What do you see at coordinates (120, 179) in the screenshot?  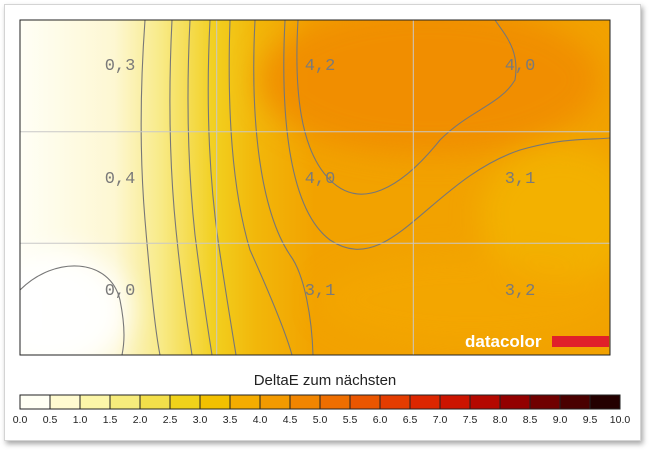 I see `cell-label-r2c1: 0,4` at bounding box center [120, 179].